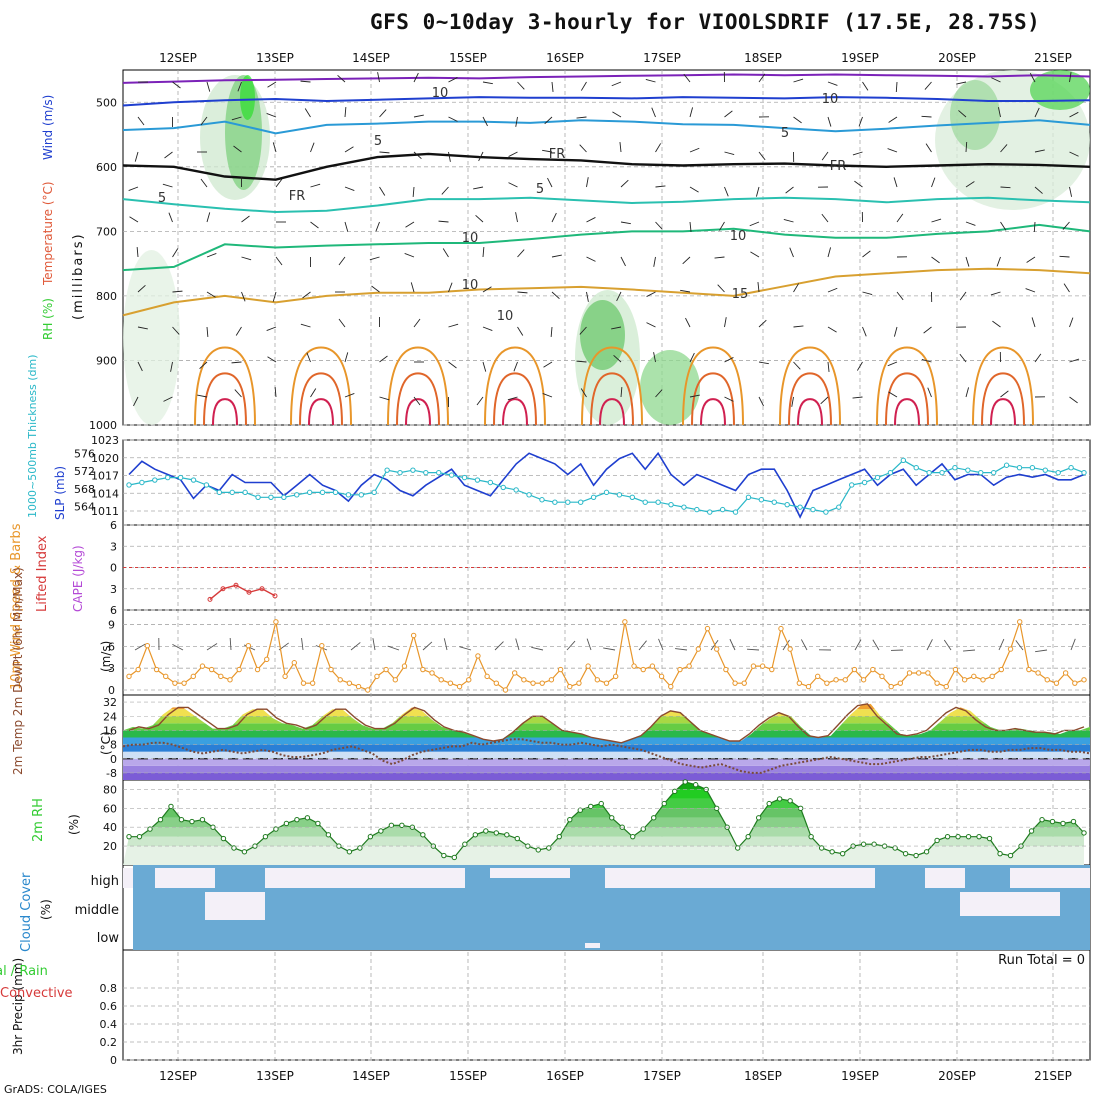 Image resolution: width=1100 pixels, height=1100 pixels. I want to click on tick-label-temp: 0, so click(113, 759).